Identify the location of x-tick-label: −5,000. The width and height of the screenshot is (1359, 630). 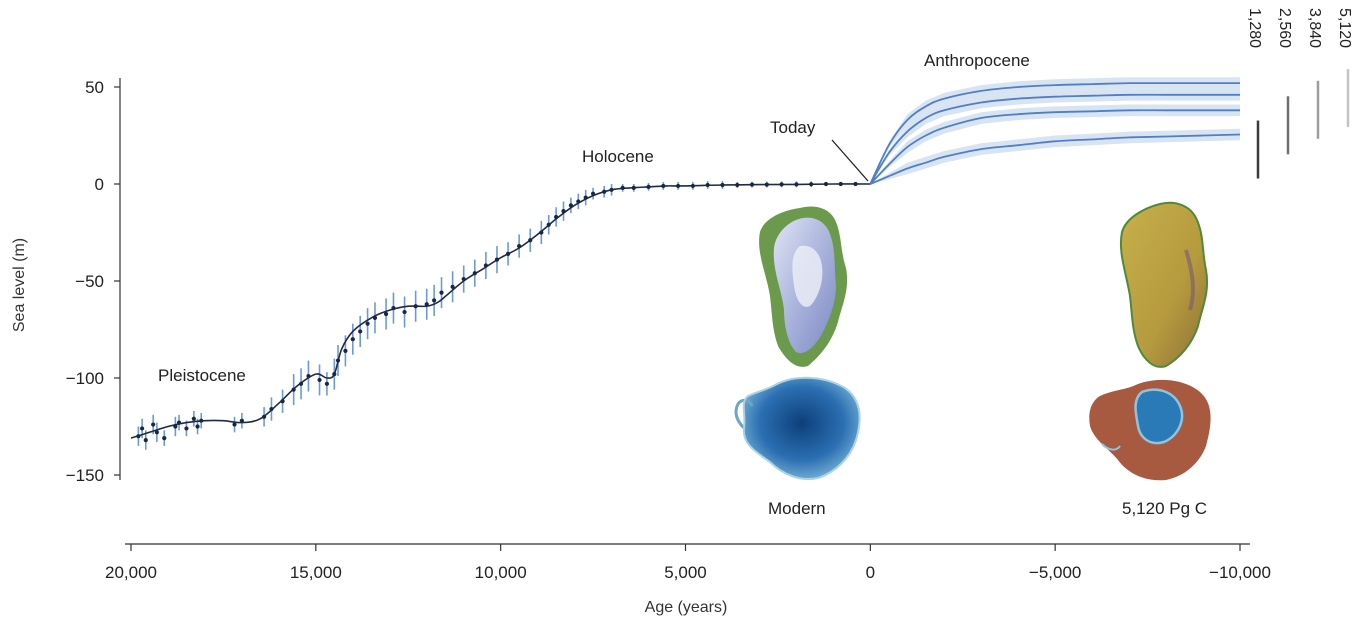
(1055, 572).